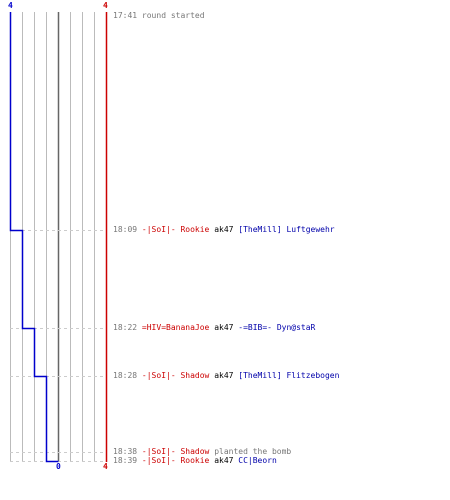 This screenshot has width=450, height=500. I want to click on blue-team-score-path, so click(34, 237).